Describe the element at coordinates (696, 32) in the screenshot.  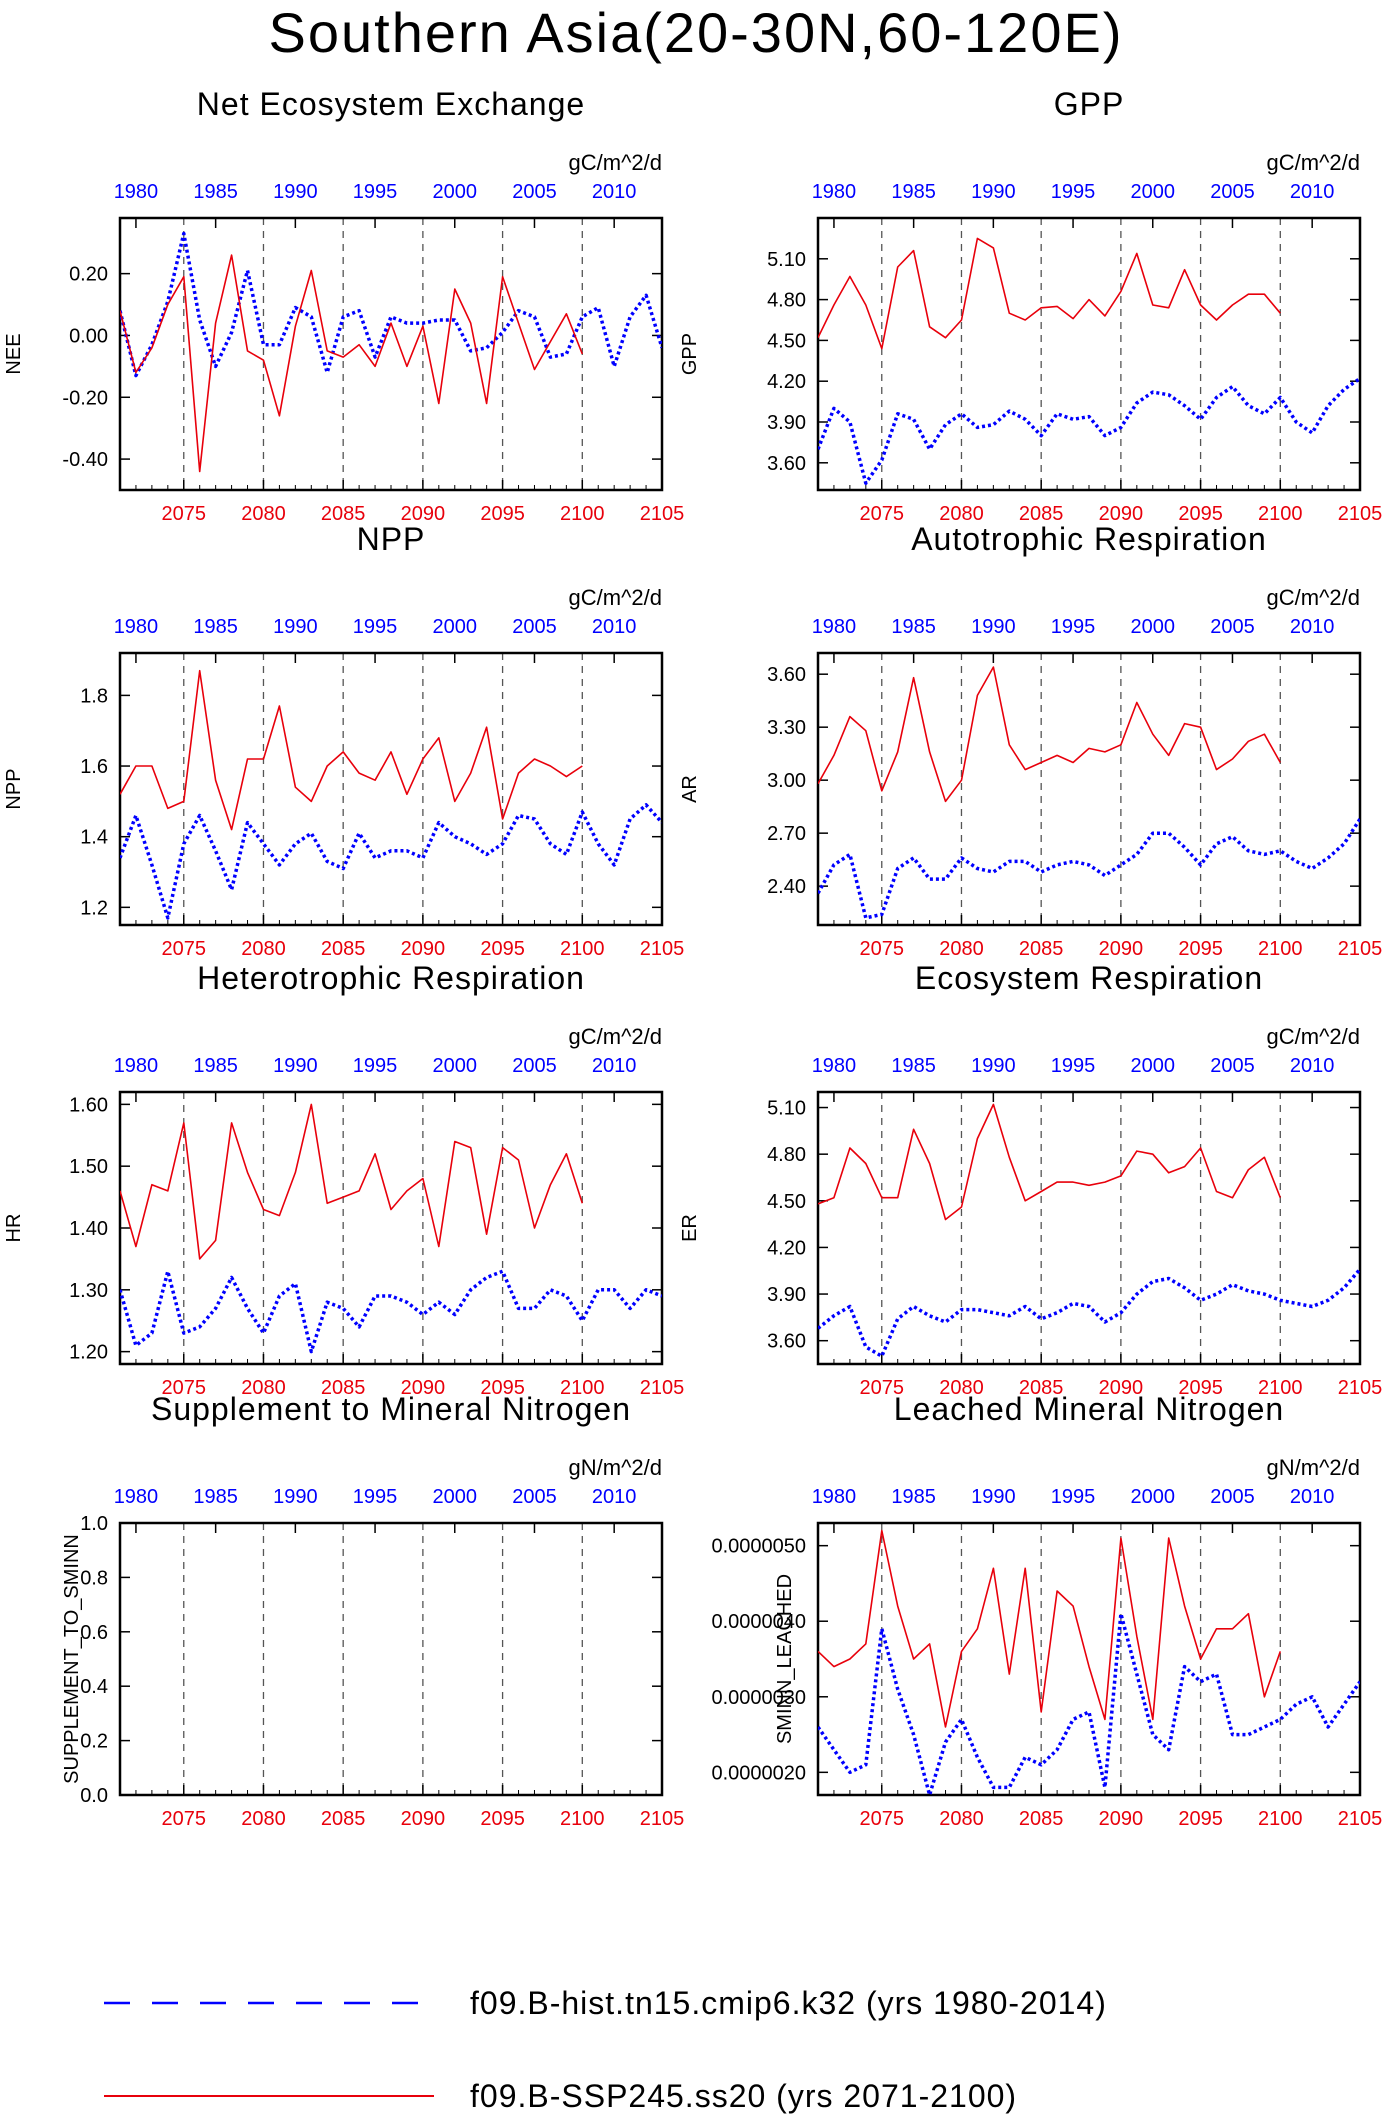
I see `figure-title: Southern Asia(20-30N,60-120E)` at that location.